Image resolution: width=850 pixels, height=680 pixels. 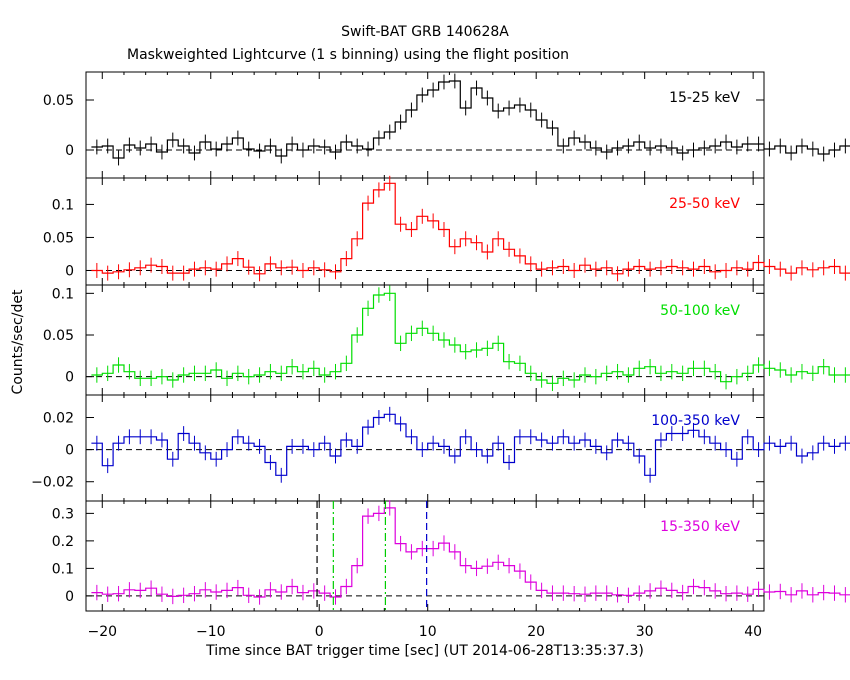 What do you see at coordinates (52, 483) in the screenshot?
I see `y-tick-label: −0.02` at bounding box center [52, 483].